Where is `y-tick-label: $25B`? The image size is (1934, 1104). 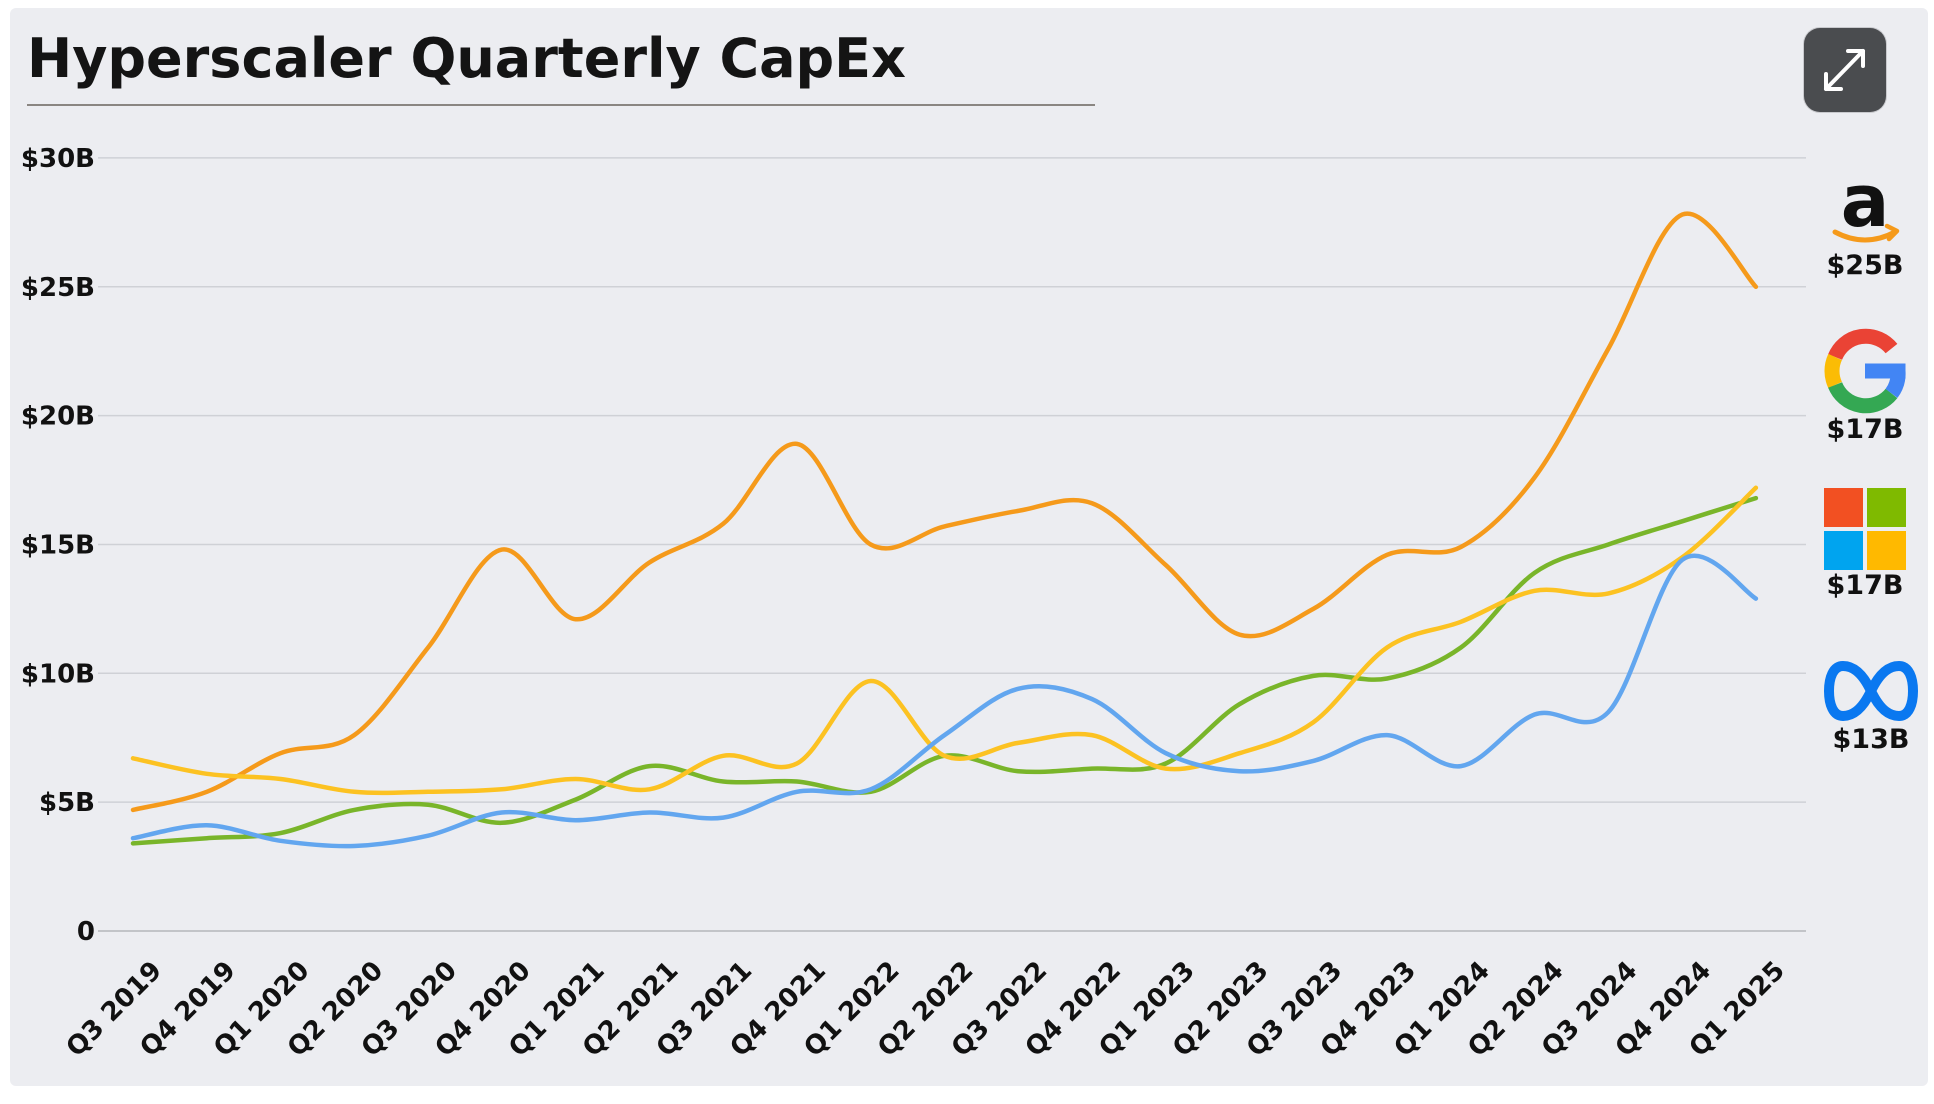 y-tick-label: $25B is located at coordinates (58, 288).